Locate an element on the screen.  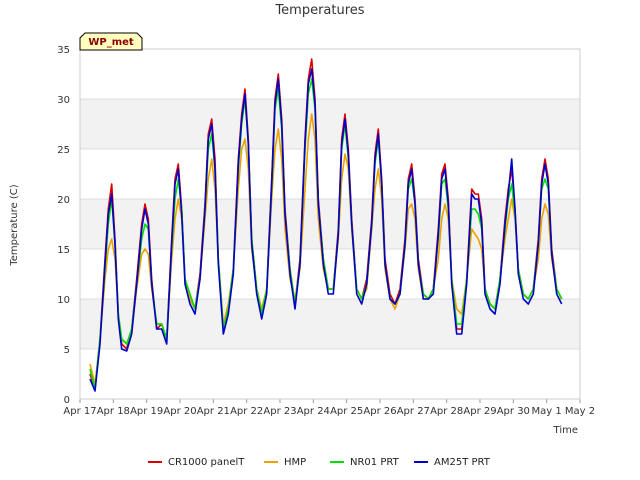
y-tick-10: 10 is located at coordinates (63, 300).